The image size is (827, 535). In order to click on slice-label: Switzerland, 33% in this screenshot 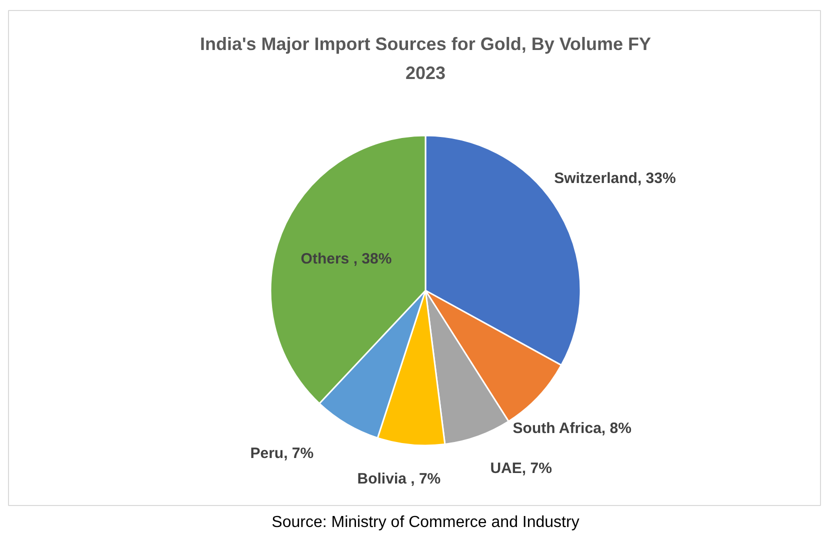, I will do `click(615, 178)`.